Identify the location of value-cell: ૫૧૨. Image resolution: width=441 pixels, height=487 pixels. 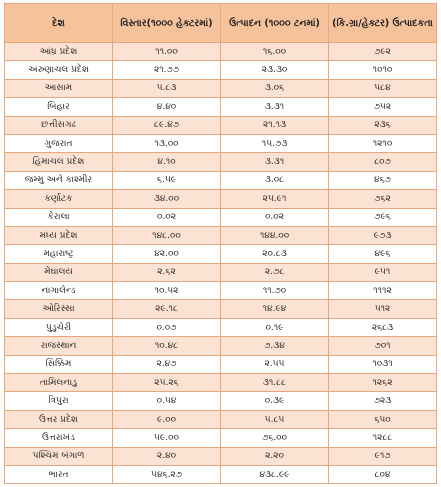
(382, 309).